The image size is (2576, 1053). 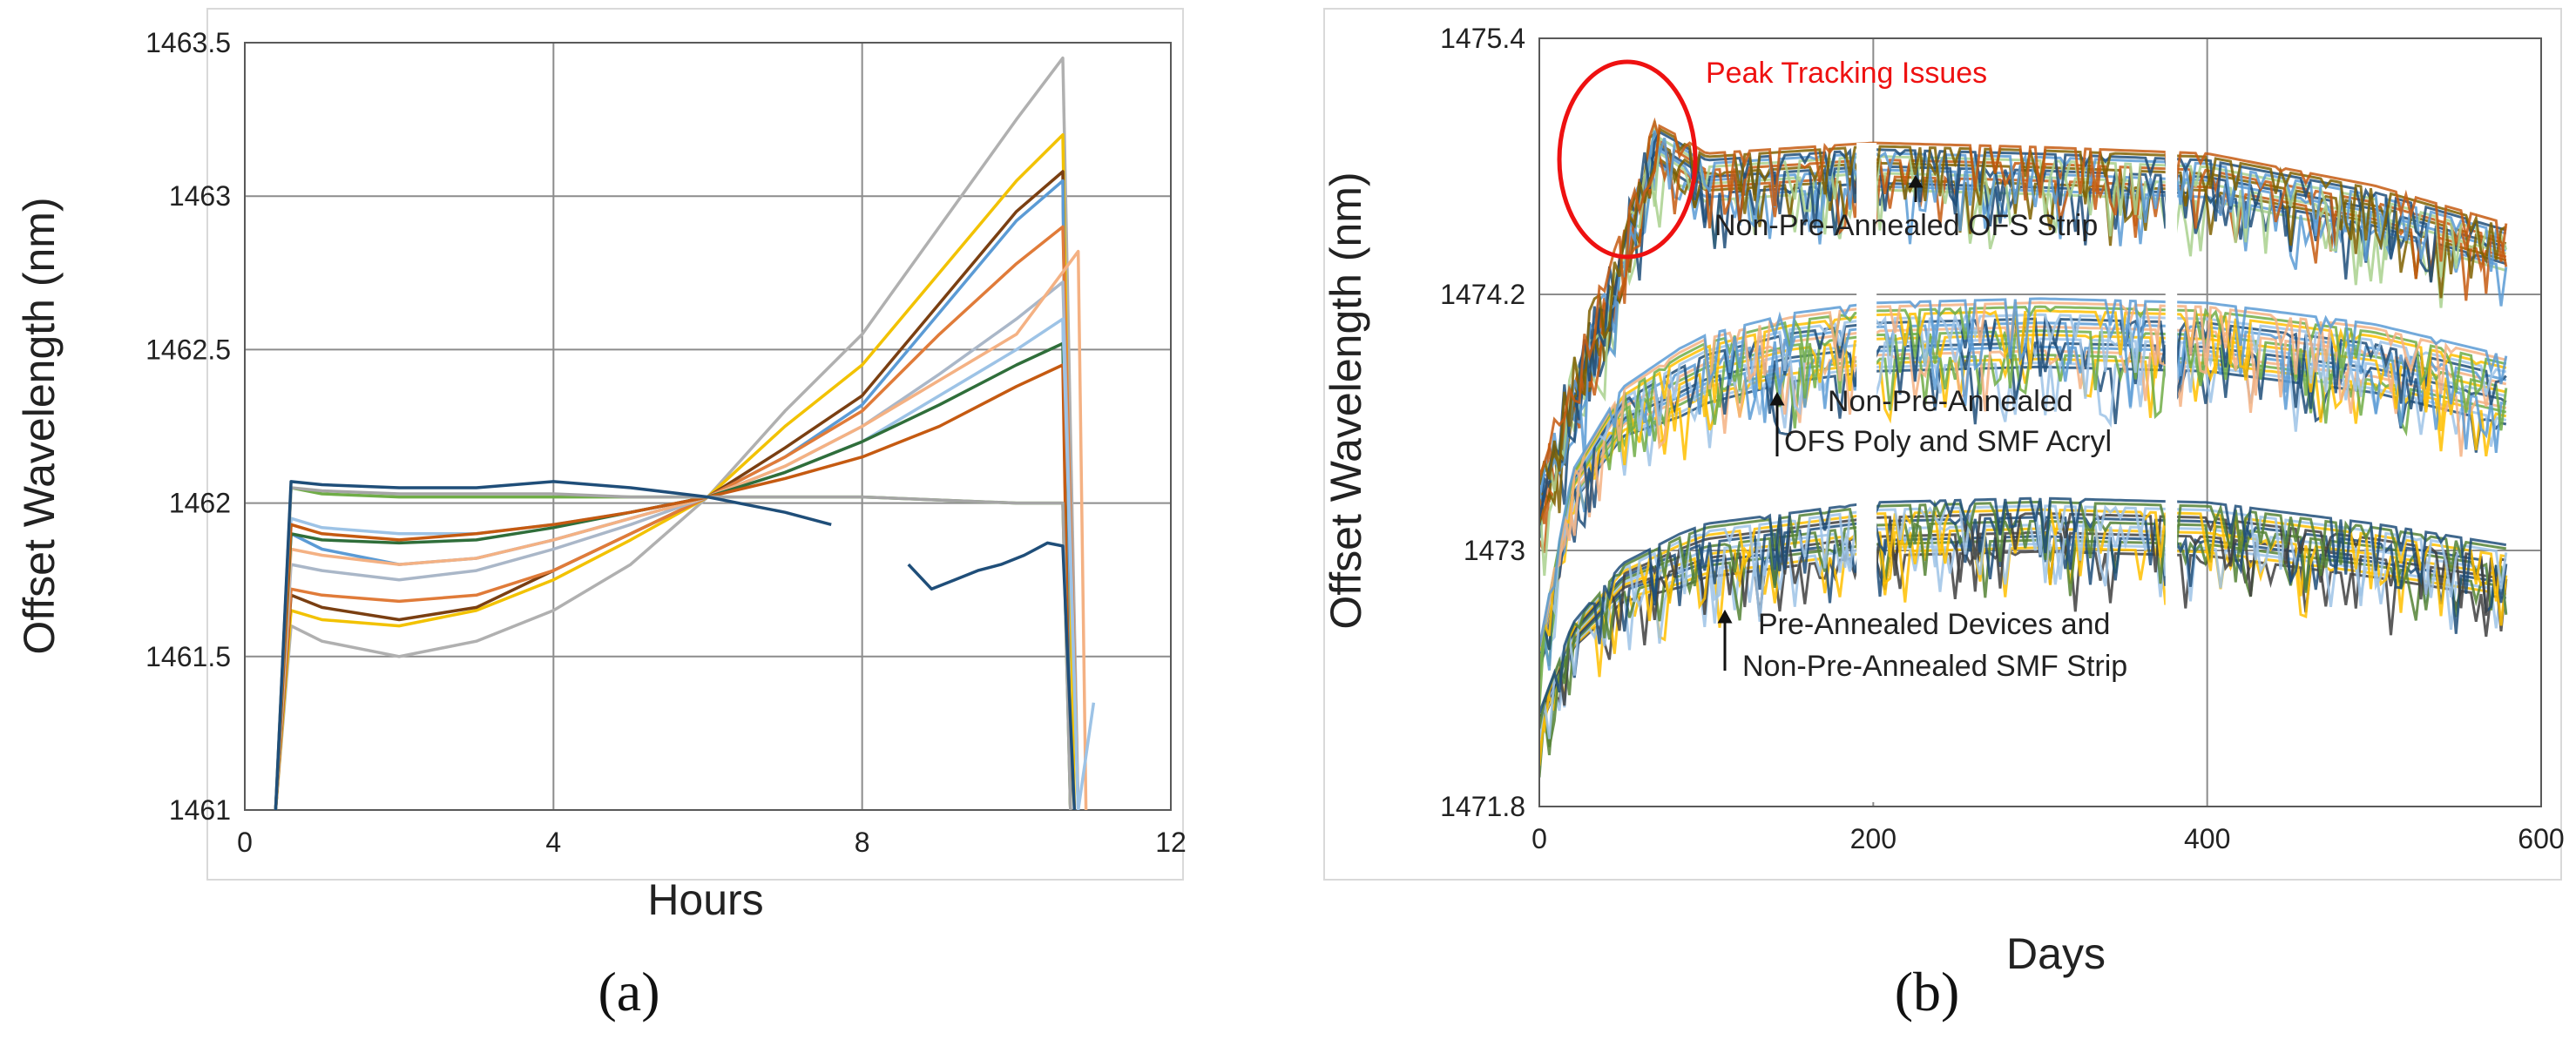 What do you see at coordinates (1820, 423) in the screenshot?
I see `annotation-arrows` at bounding box center [1820, 423].